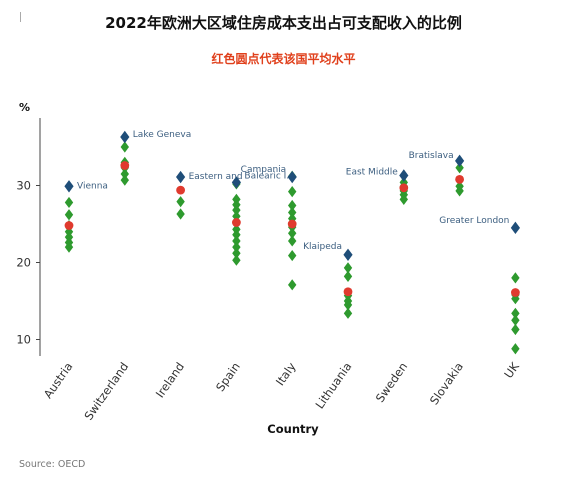  What do you see at coordinates (92, 186) in the screenshot?
I see `highlight-label: Vienna` at bounding box center [92, 186].